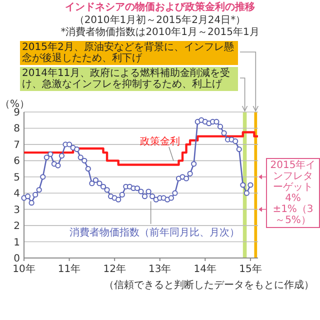 The width and height of the screenshot is (320, 320). Describe the element at coordinates (17, 194) in the screenshot. I see `y-tick-label: 4` at that location.